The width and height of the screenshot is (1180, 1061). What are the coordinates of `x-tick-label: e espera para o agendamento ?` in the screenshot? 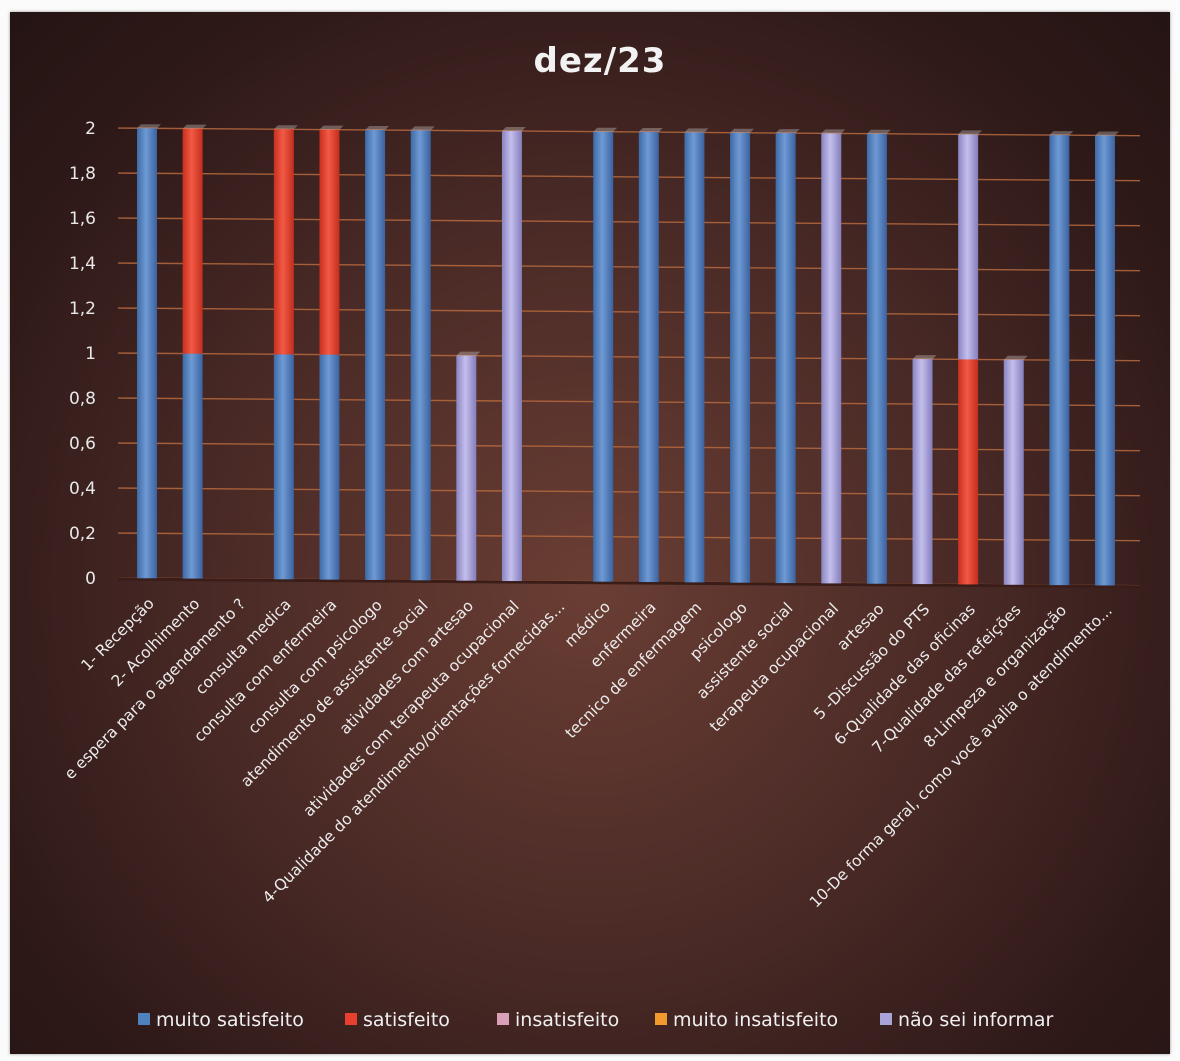 It's located at (155, 689).